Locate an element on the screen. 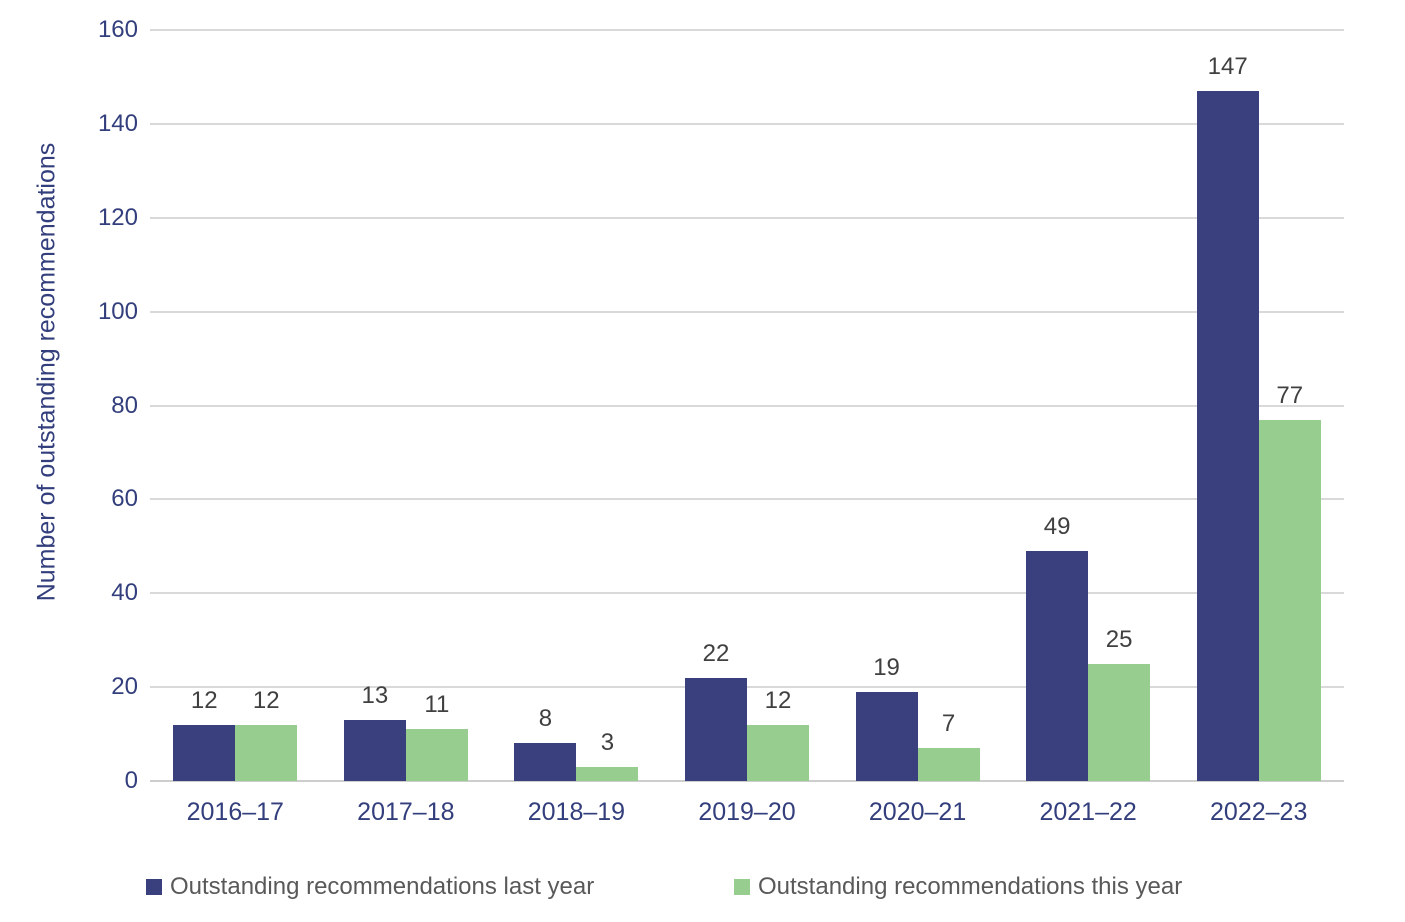  x-tick-label-2020–21: 2020–21 is located at coordinates (917, 812).